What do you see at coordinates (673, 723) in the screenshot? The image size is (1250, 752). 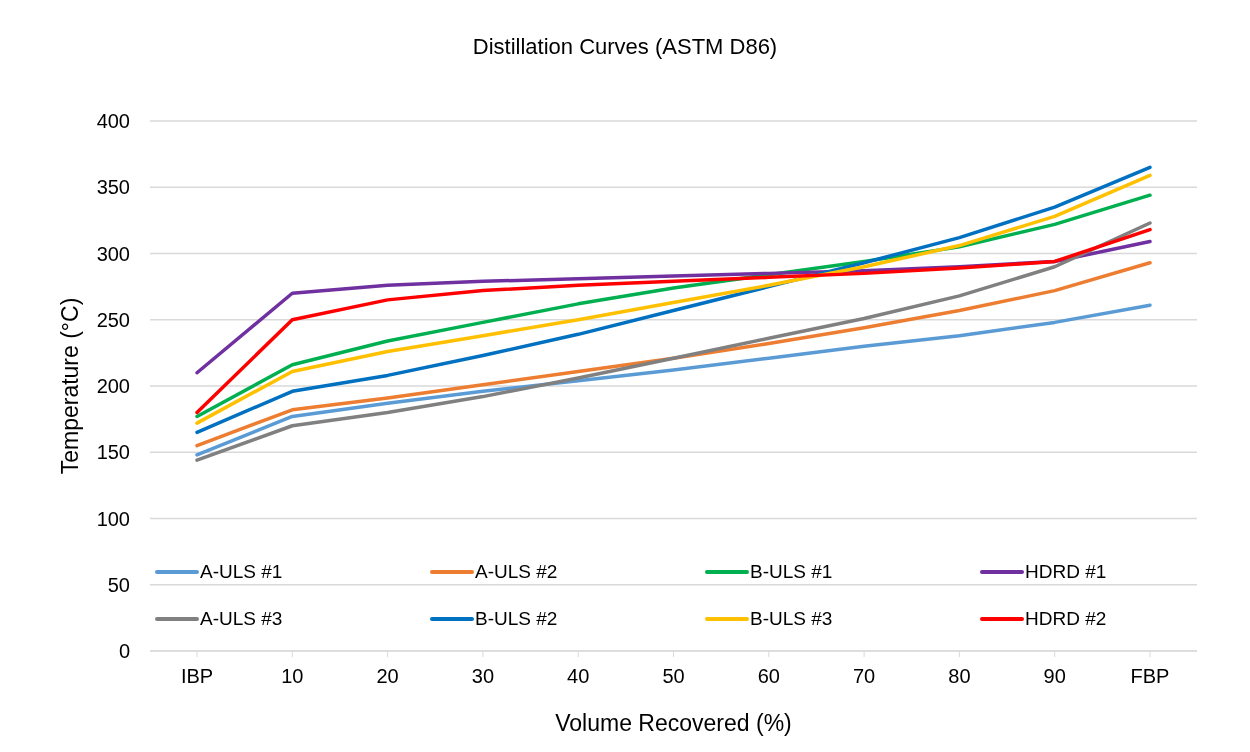 I see `x-axis-title: Volume Recovered (%)` at bounding box center [673, 723].